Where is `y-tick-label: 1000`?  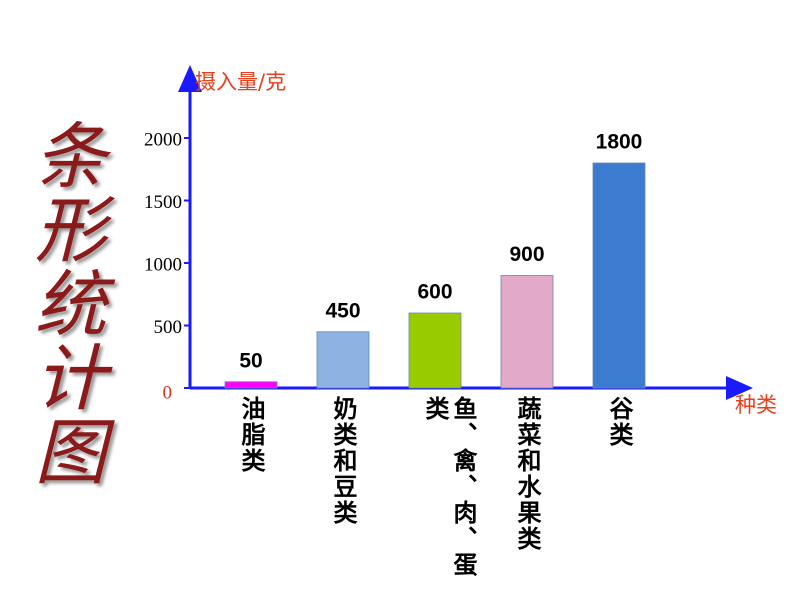 y-tick-label: 1000 is located at coordinates (163, 264).